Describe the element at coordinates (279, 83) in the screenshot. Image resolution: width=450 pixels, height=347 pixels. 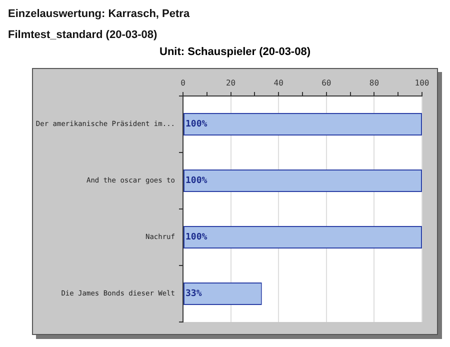
I see `x-tick-label: 40` at that location.